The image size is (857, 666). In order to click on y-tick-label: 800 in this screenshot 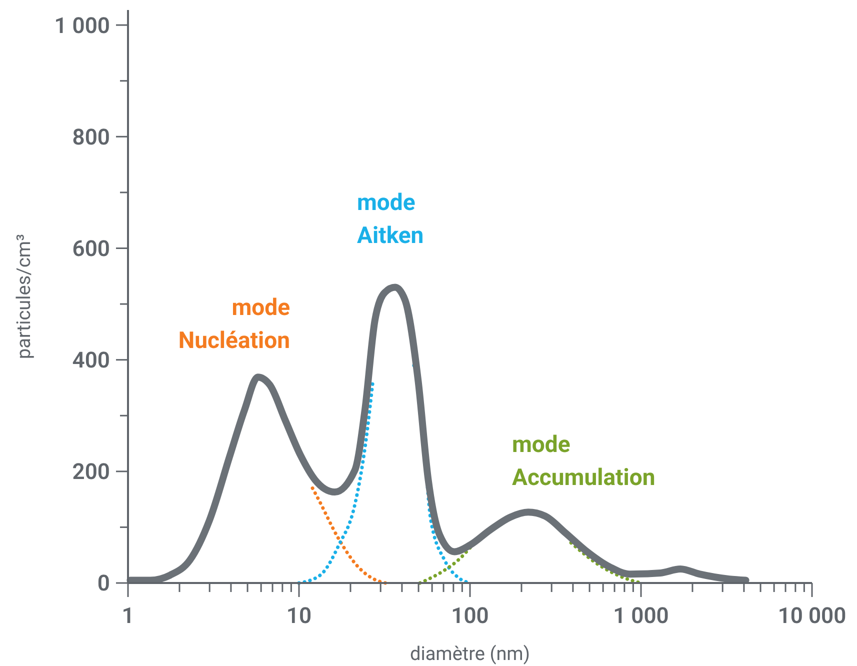, I will do `click(91, 137)`.